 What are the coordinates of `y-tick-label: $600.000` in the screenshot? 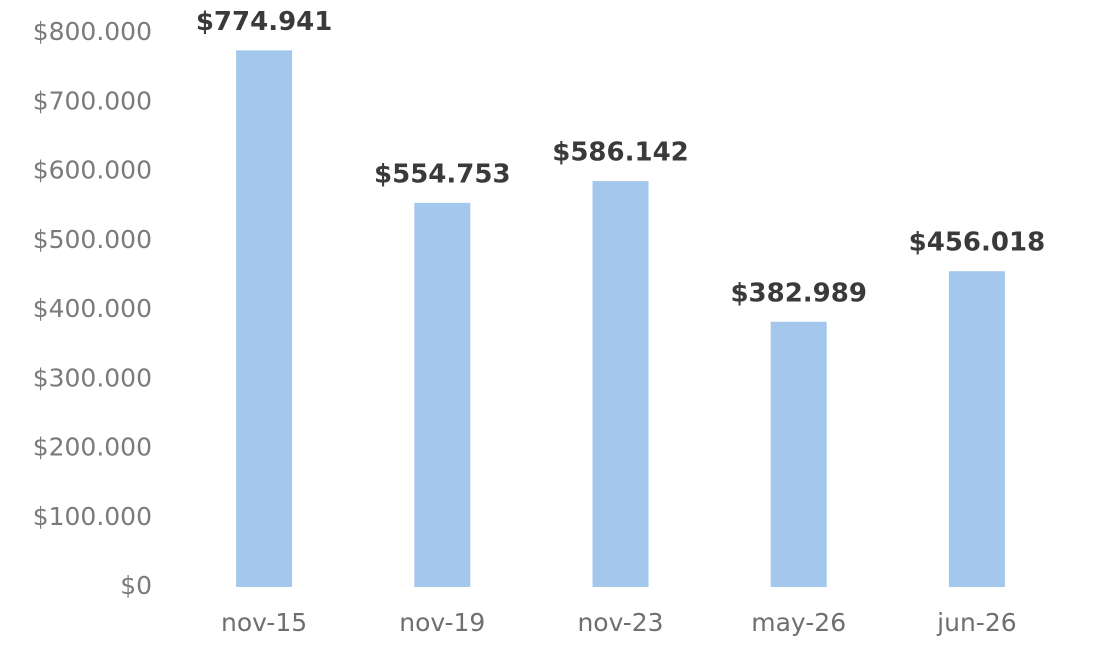 It's located at (92, 170).